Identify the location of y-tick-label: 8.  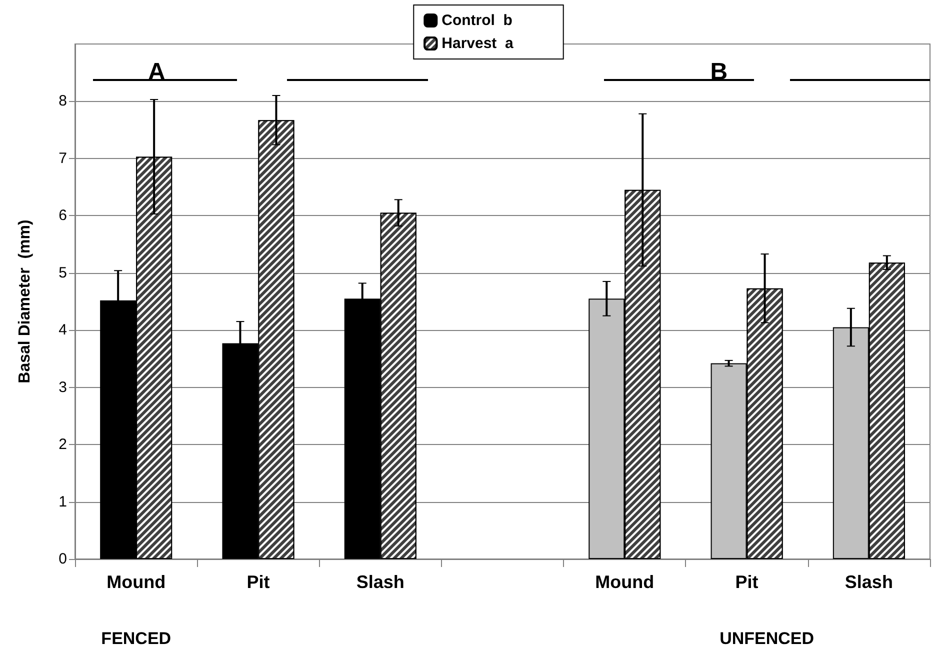
(62, 101).